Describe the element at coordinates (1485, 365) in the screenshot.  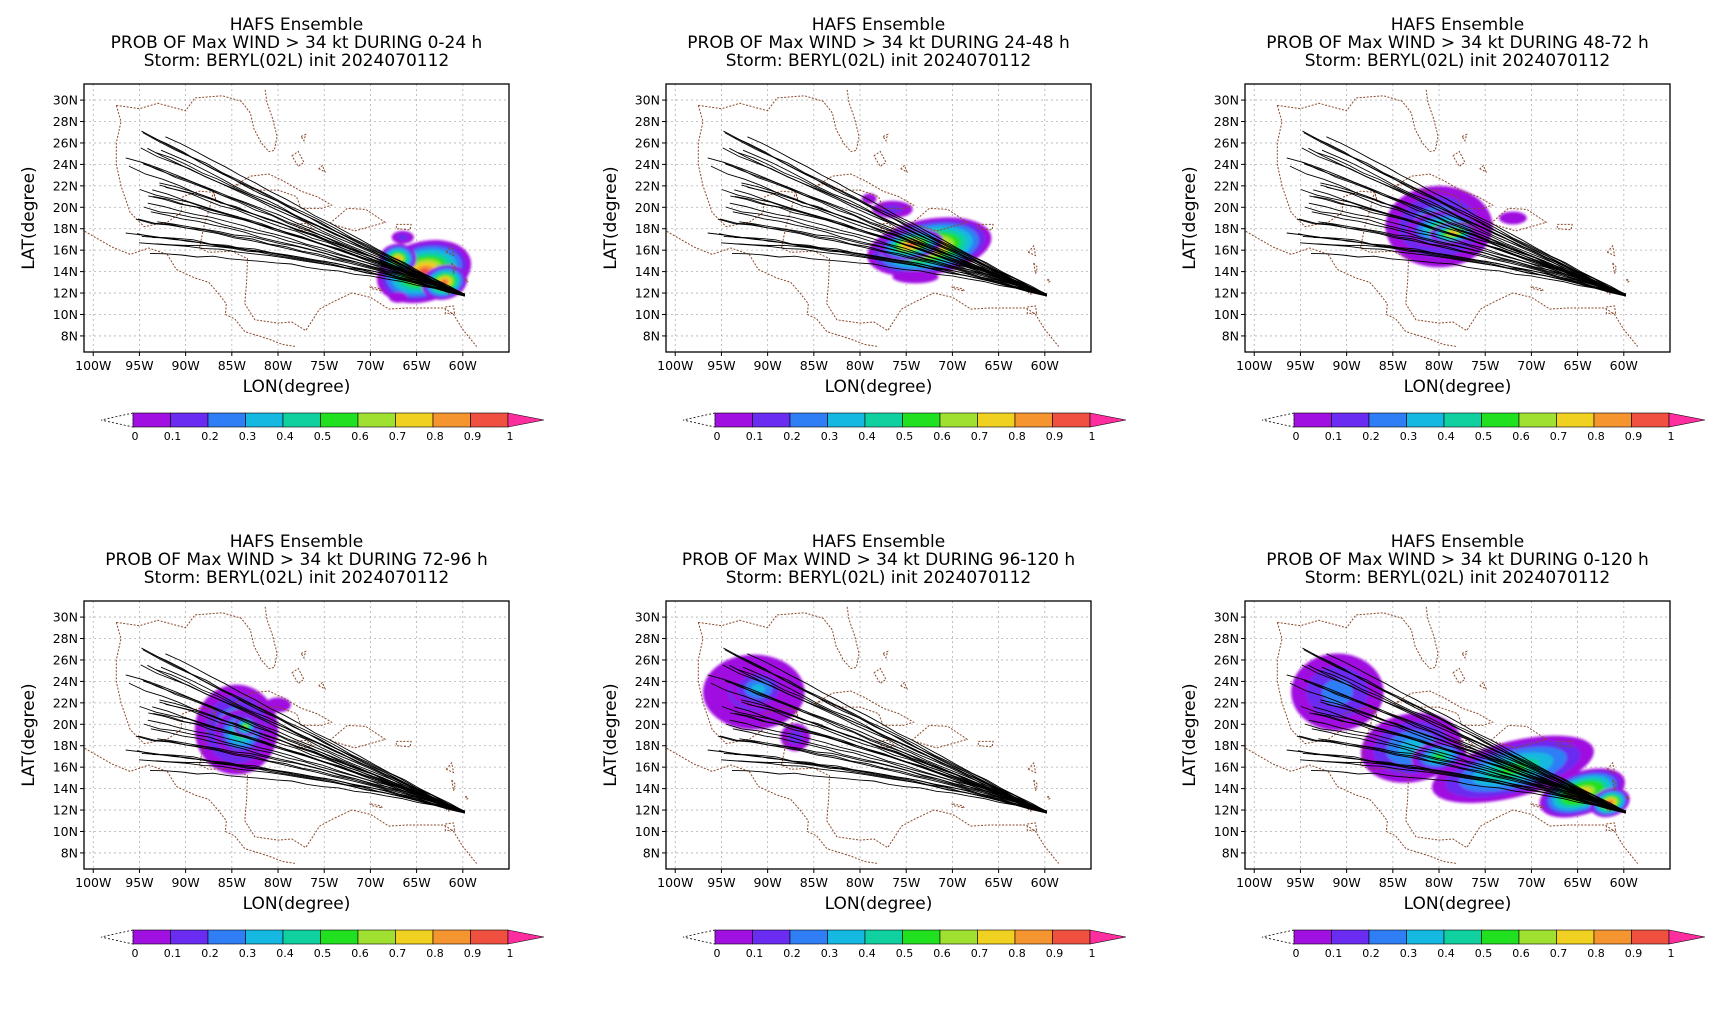
I see `lon-tick-label: 75W` at that location.